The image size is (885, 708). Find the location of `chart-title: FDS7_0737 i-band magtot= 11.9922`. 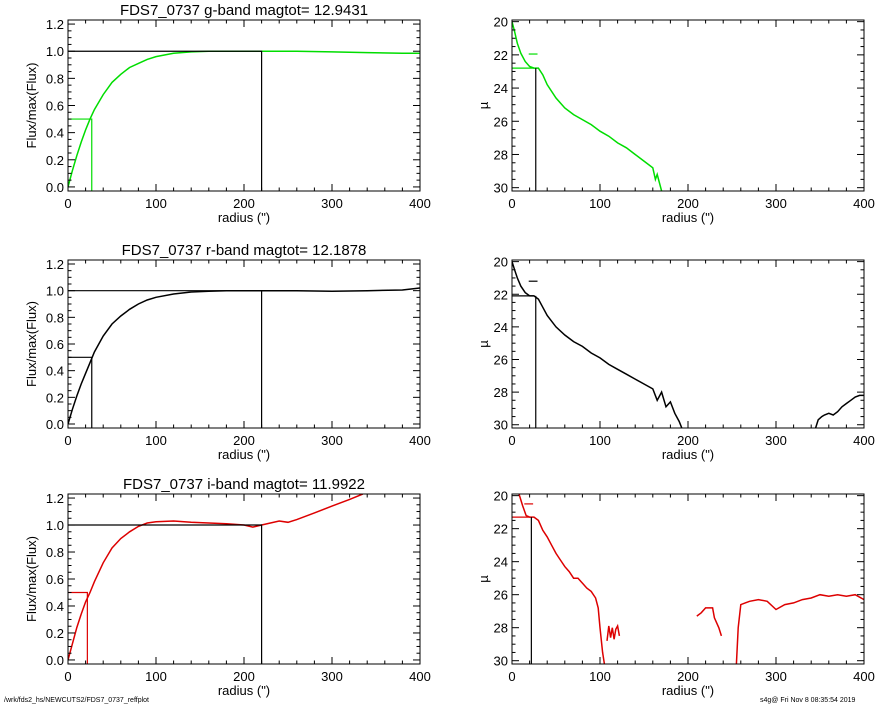

chart-title: FDS7_0737 i-band magtot= 11.9922 is located at coordinates (244, 484).